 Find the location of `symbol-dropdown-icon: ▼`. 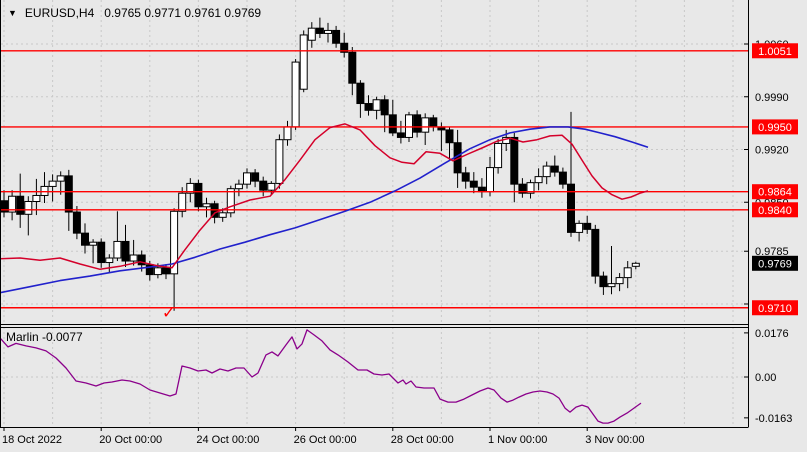

symbol-dropdown-icon: ▼ is located at coordinates (12, 12).